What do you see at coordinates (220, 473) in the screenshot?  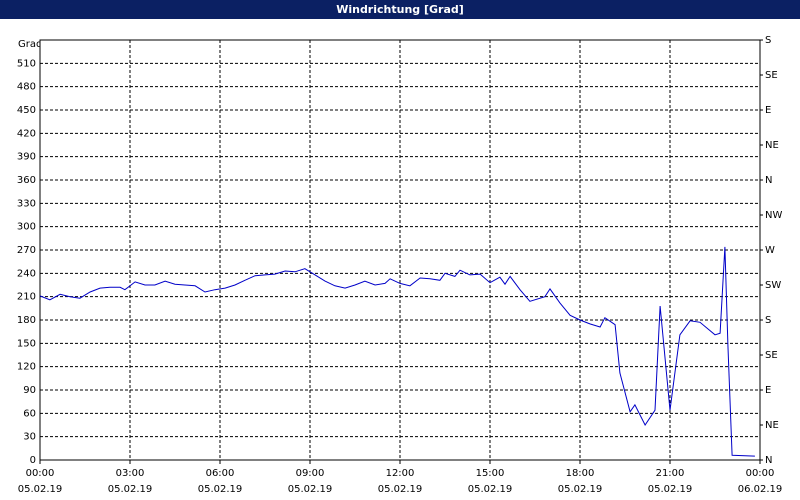 I see `x-tick-label: 06:00` at bounding box center [220, 473].